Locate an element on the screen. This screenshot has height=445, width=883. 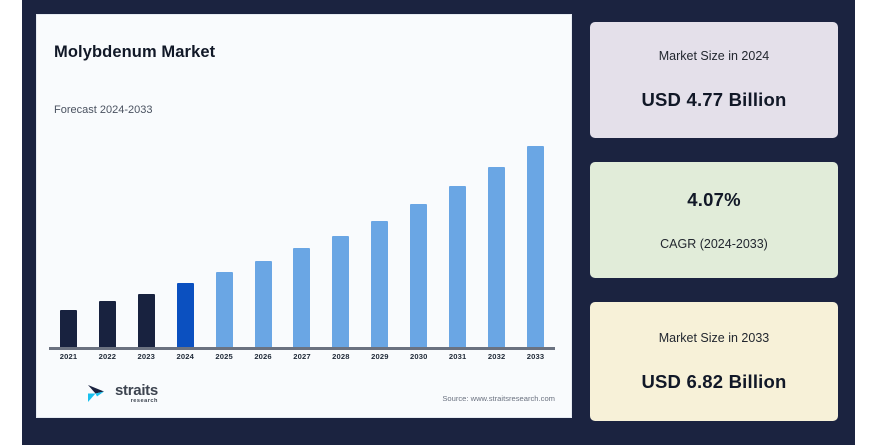
kpi-value: 4.07% is located at coordinates (714, 199).